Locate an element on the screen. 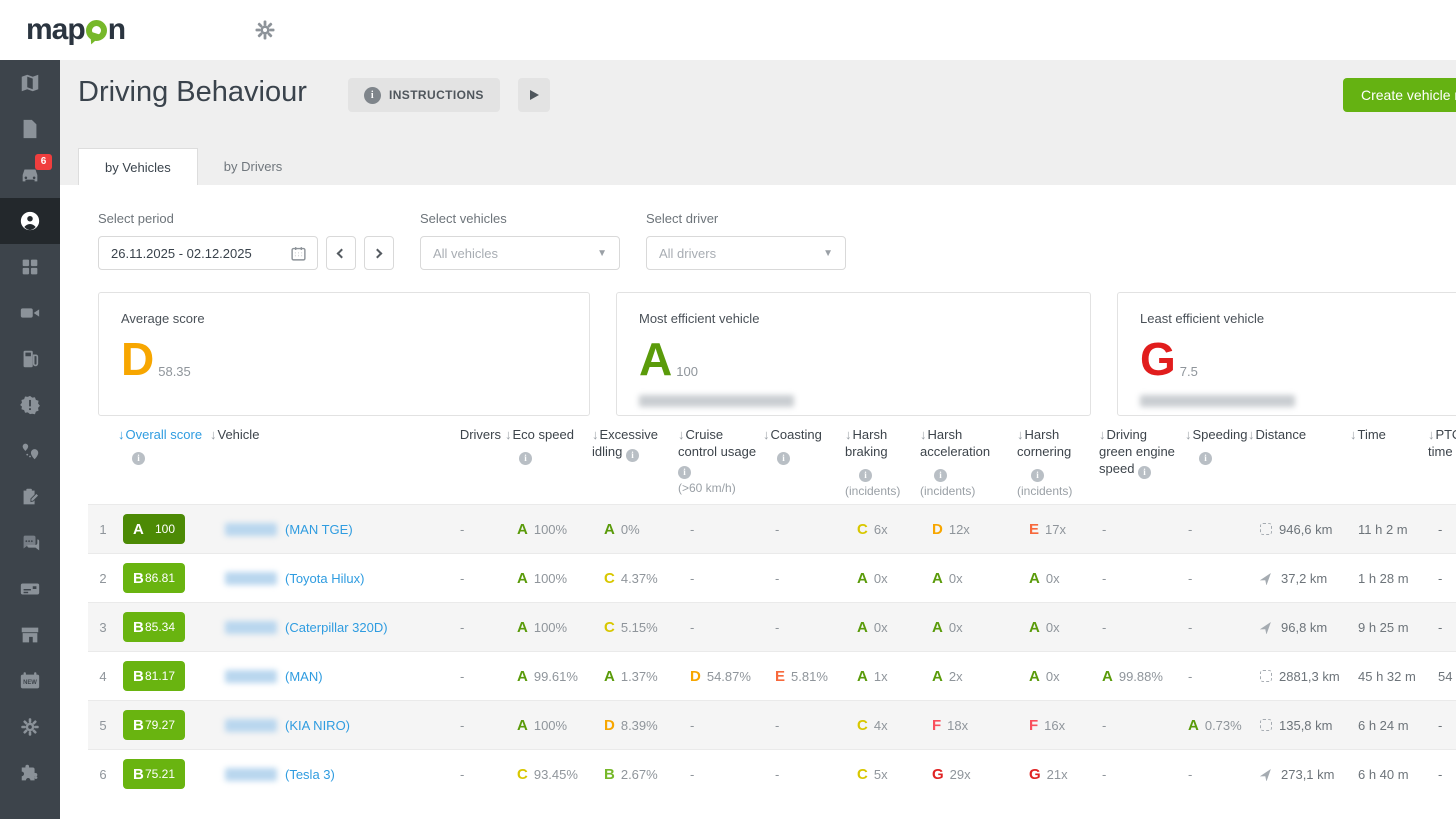 The height and width of the screenshot is (819, 1456). vehicles-select: All vehicles ▼ is located at coordinates (520, 253).